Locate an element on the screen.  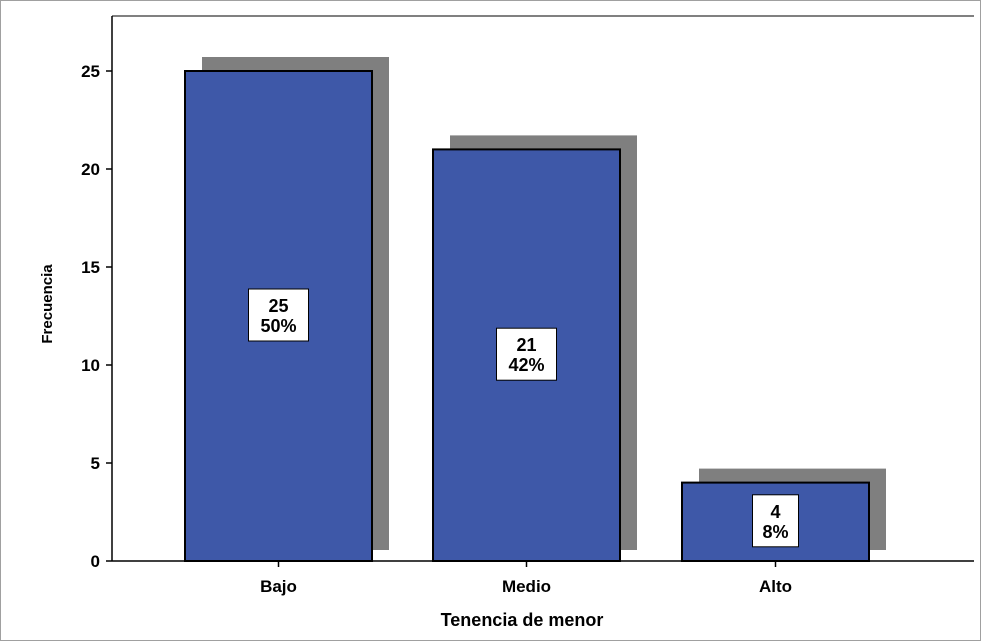
data-label-percent: 50% is located at coordinates (278, 326).